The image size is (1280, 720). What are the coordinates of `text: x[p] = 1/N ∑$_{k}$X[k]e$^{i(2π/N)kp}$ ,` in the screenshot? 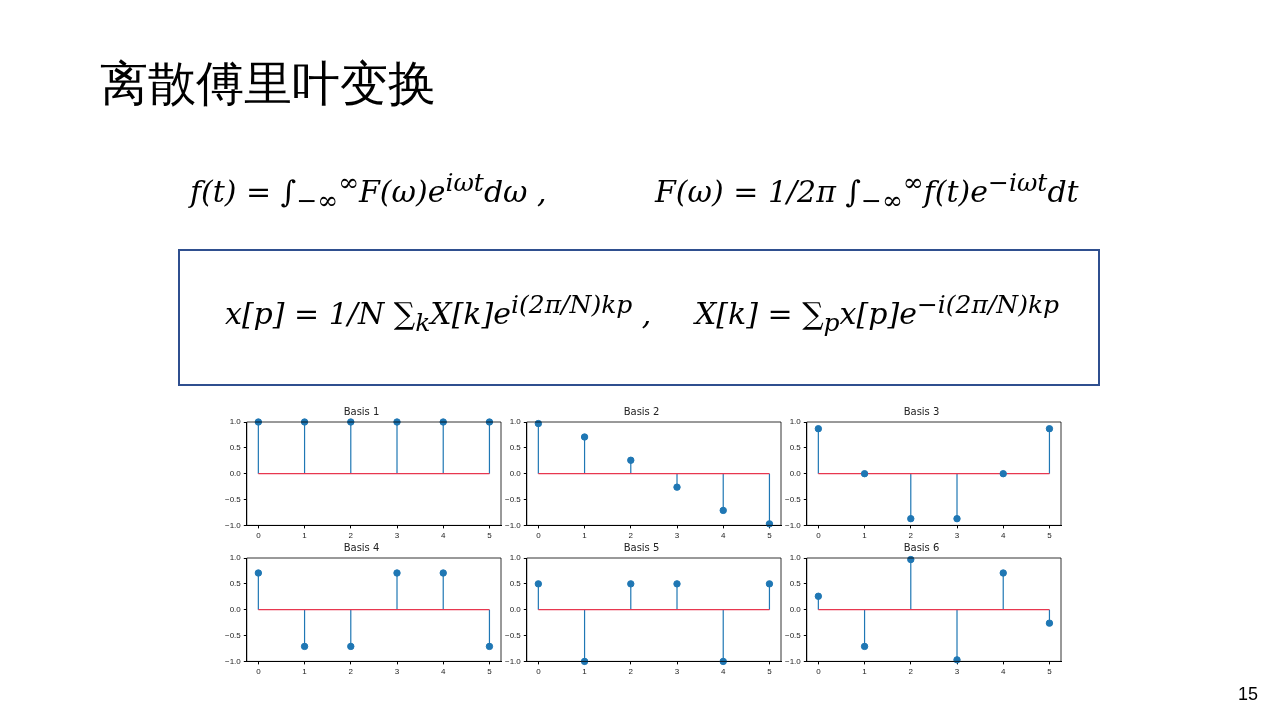 It's located at (438, 313).